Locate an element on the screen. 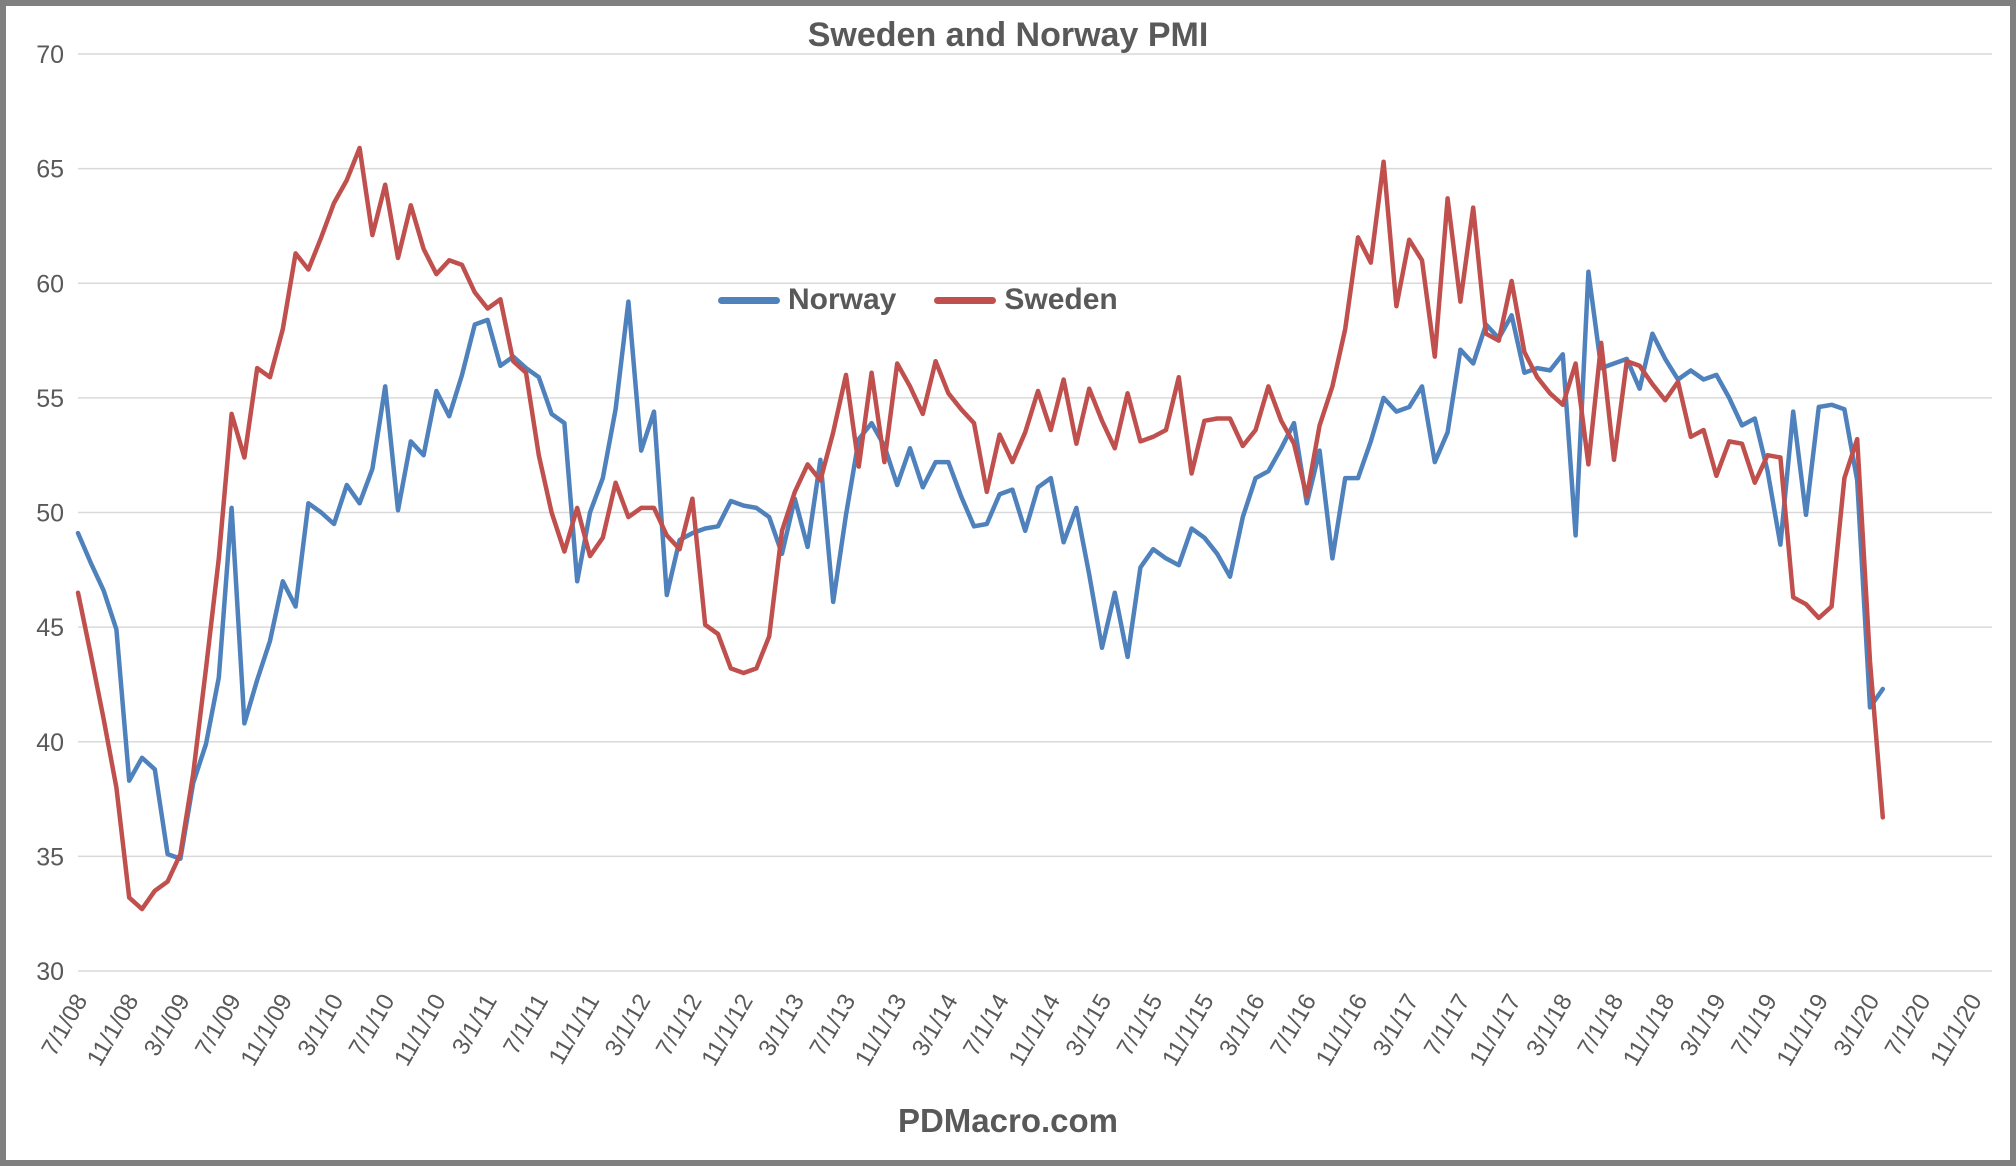 Image resolution: width=2016 pixels, height=1166 pixels. x-tick-label: 11/1/19 is located at coordinates (1802, 1030).